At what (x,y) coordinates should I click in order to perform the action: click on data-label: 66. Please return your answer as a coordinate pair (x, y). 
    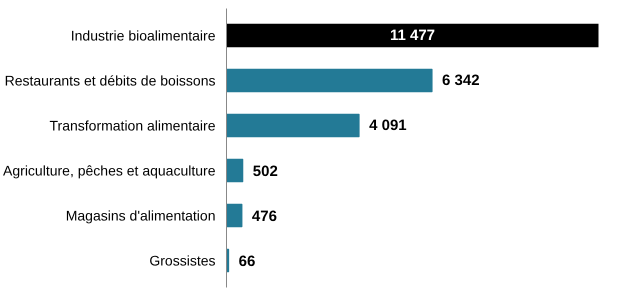
    Looking at the image, I should click on (247, 261).